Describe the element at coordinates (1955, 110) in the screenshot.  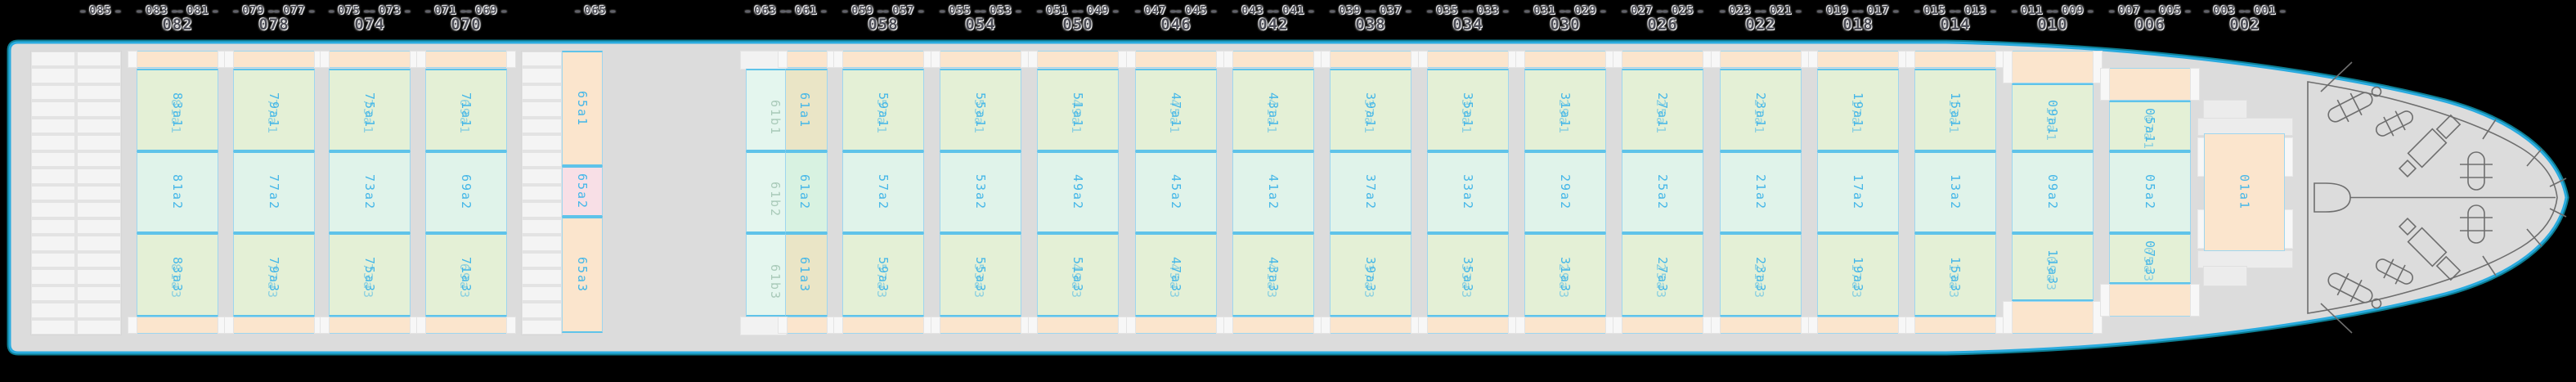
I see `bay-cell-014-a1: 15a1 13a1` at that location.